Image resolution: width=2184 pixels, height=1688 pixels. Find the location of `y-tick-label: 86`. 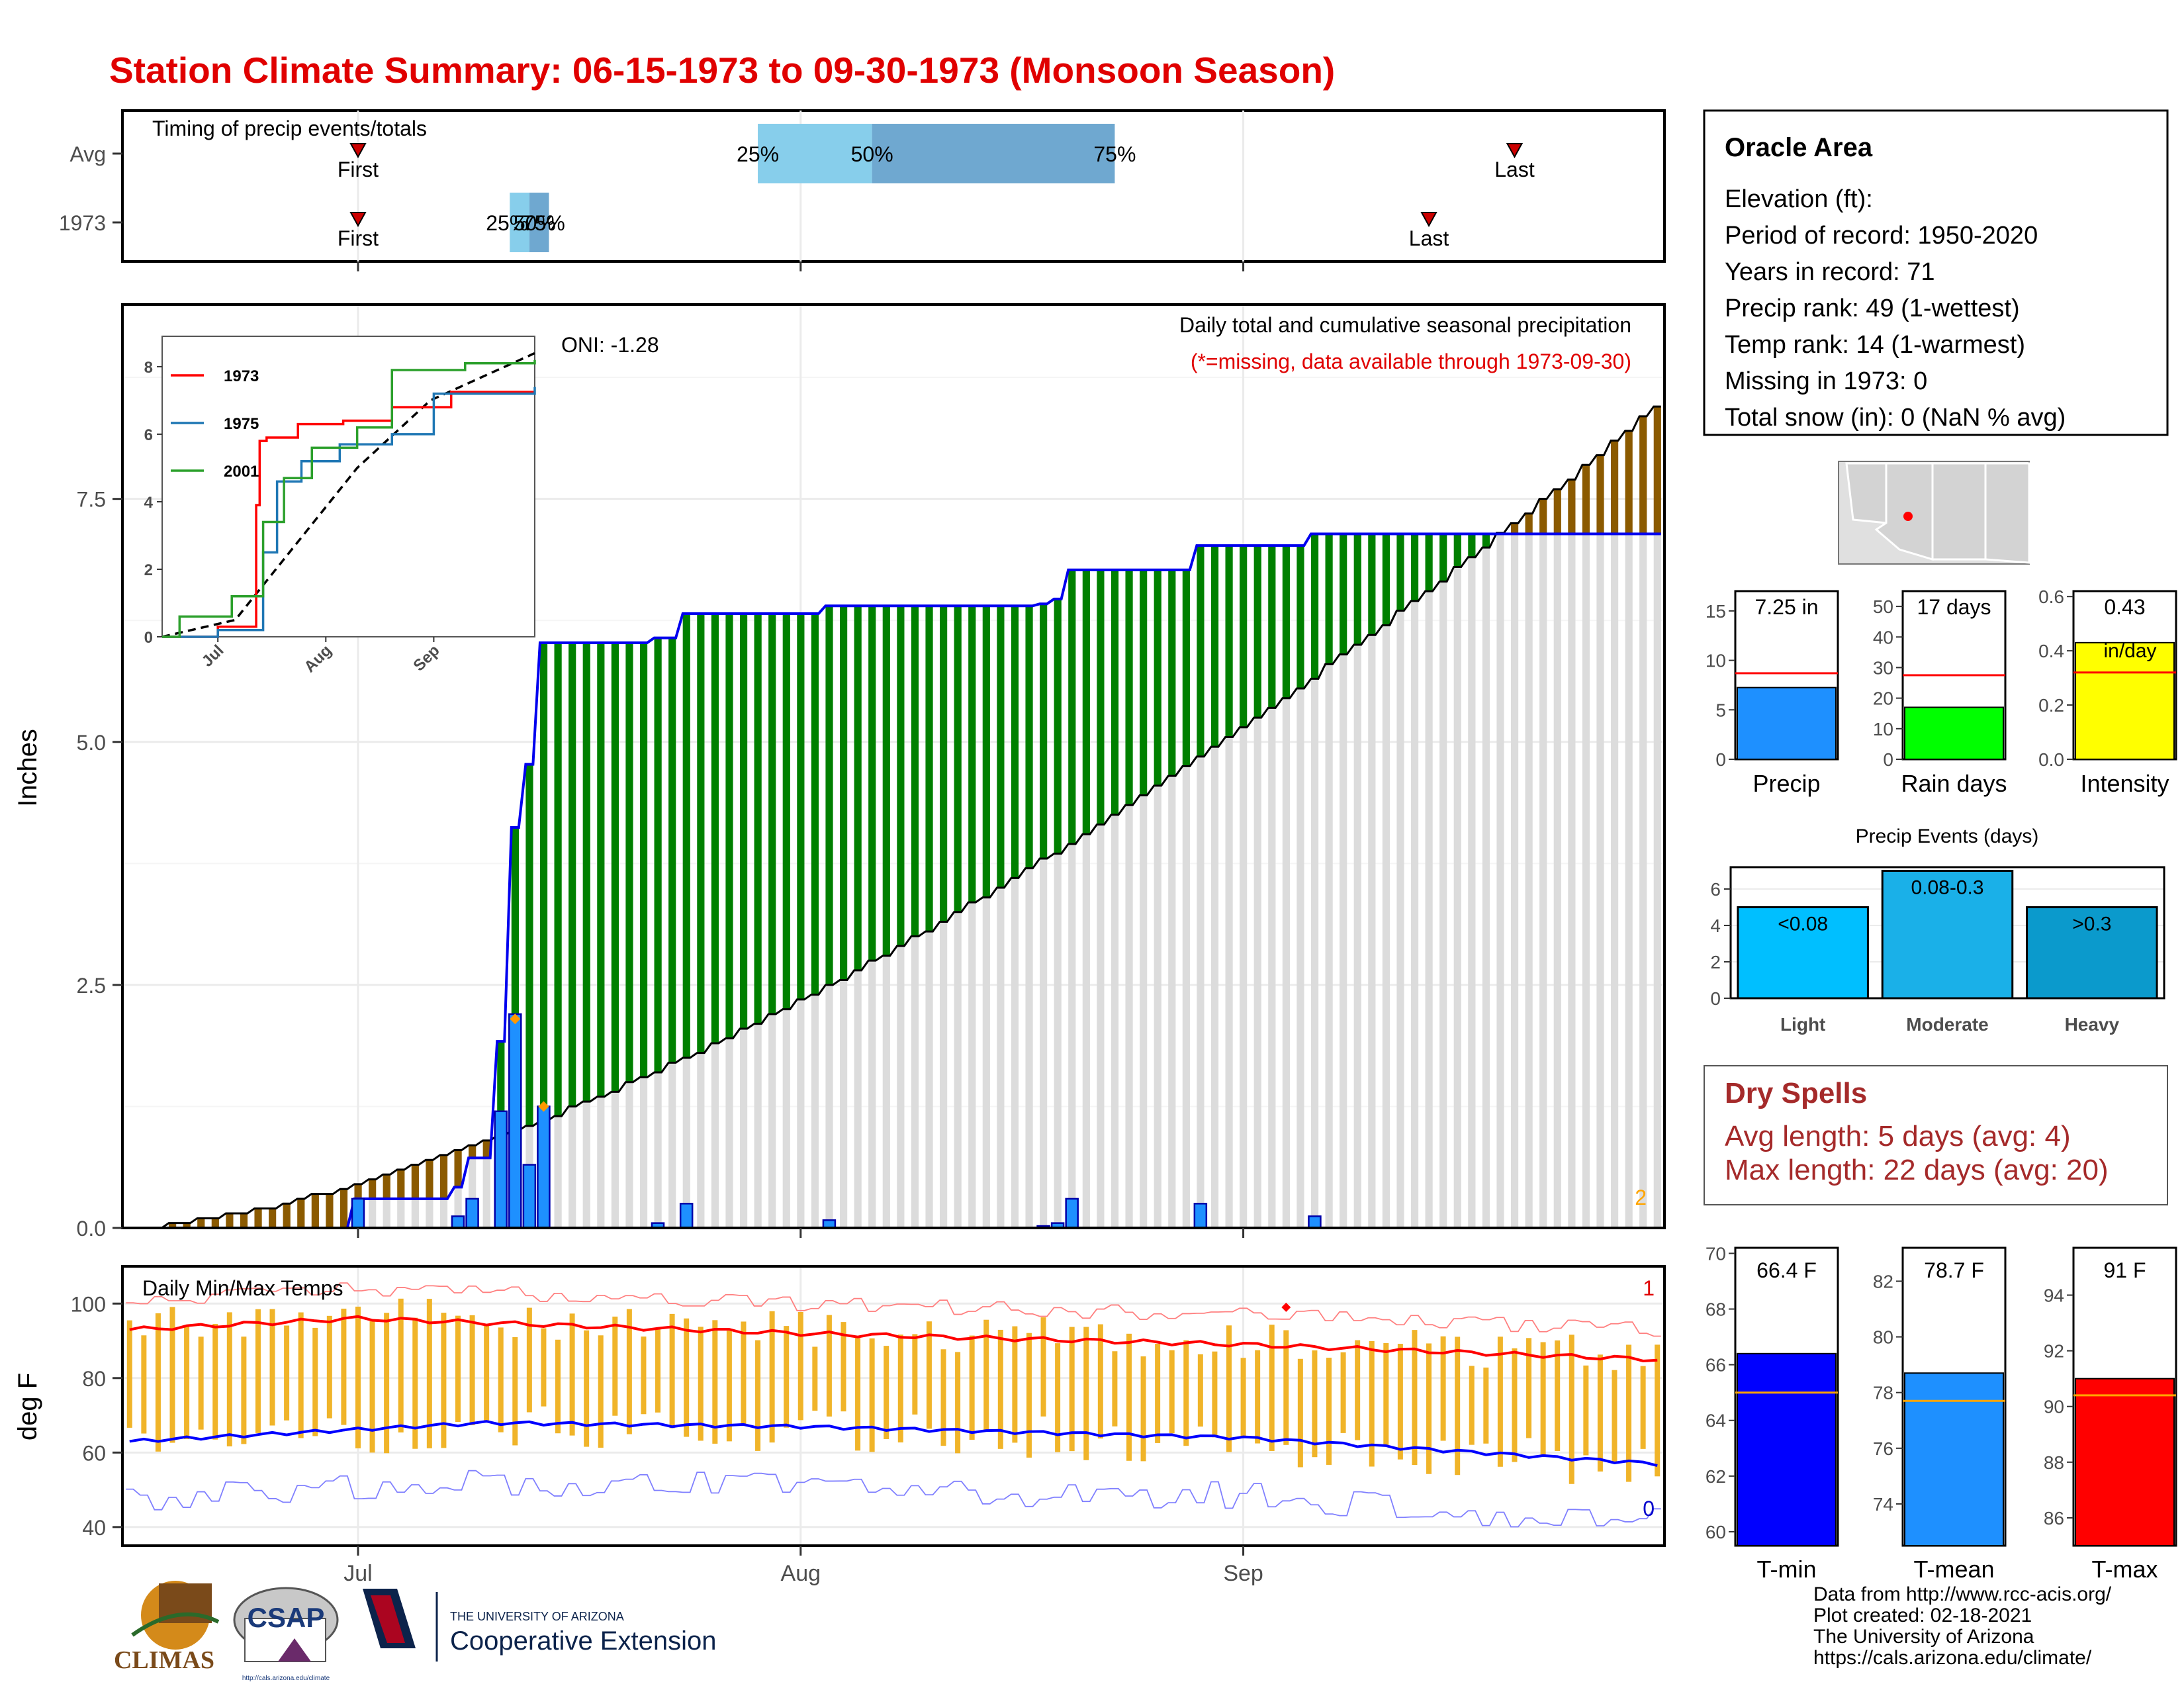

y-tick-label: 86 is located at coordinates (2054, 1518).